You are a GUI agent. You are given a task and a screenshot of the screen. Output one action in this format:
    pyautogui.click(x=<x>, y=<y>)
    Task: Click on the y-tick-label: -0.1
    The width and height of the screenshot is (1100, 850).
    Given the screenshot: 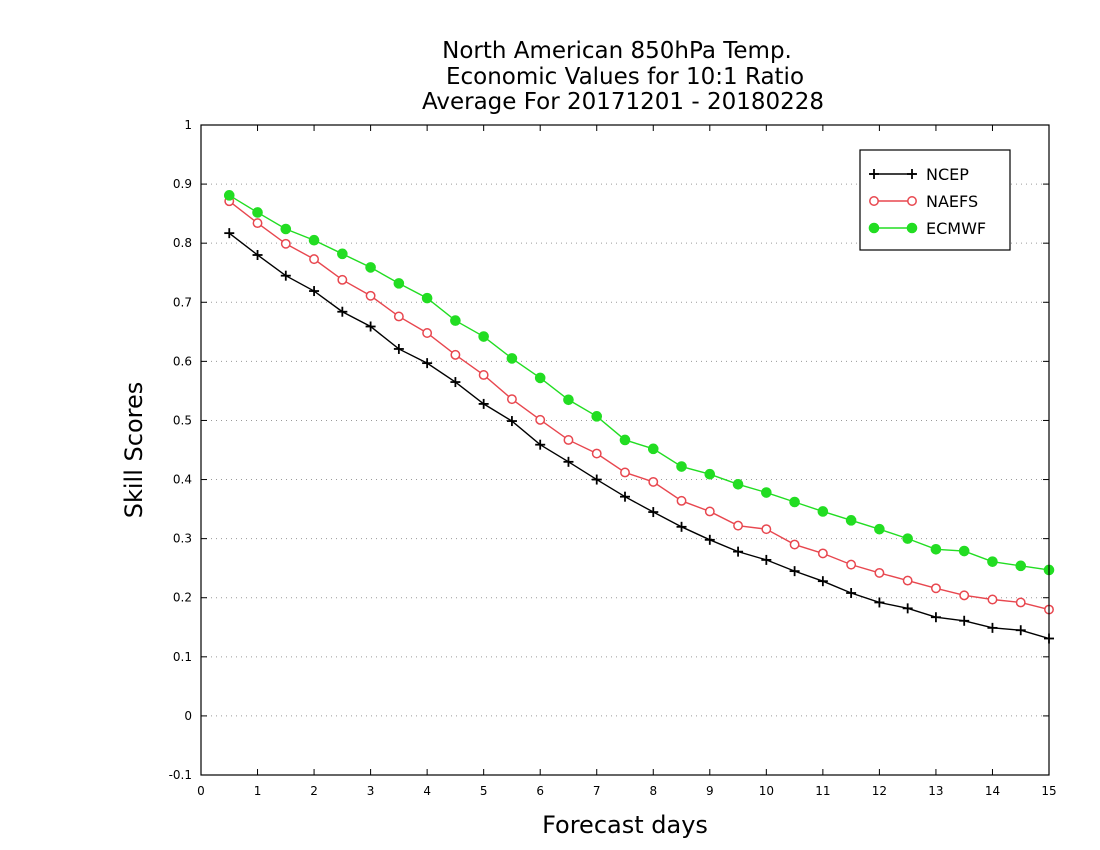 What is the action you would take?
    pyautogui.click(x=180, y=775)
    